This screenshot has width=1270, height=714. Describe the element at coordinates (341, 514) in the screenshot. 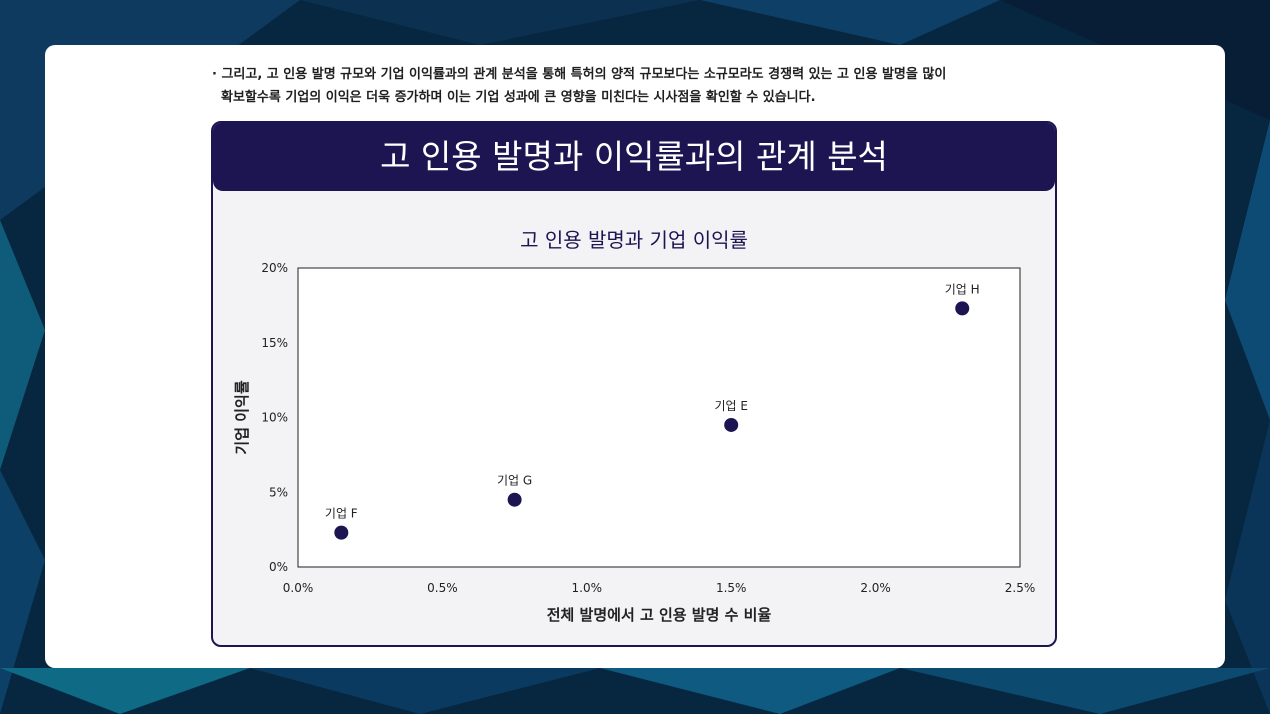

I see `point-label: 기업 F` at that location.